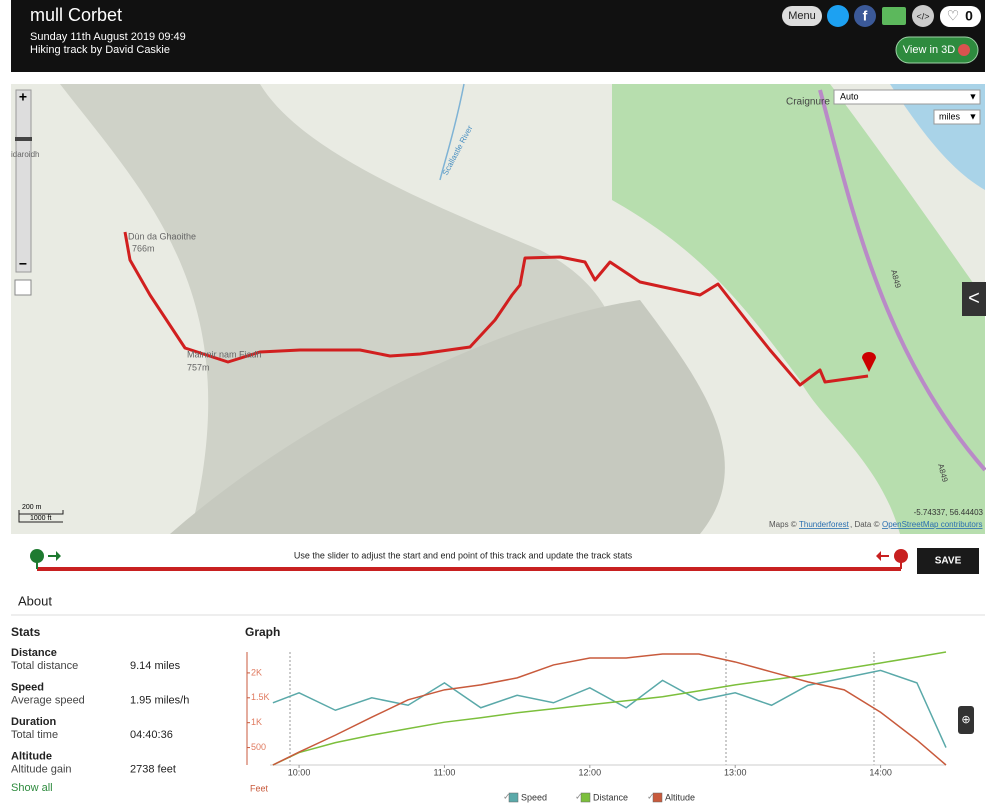  I want to click on view-3d-icon, so click(964, 50).